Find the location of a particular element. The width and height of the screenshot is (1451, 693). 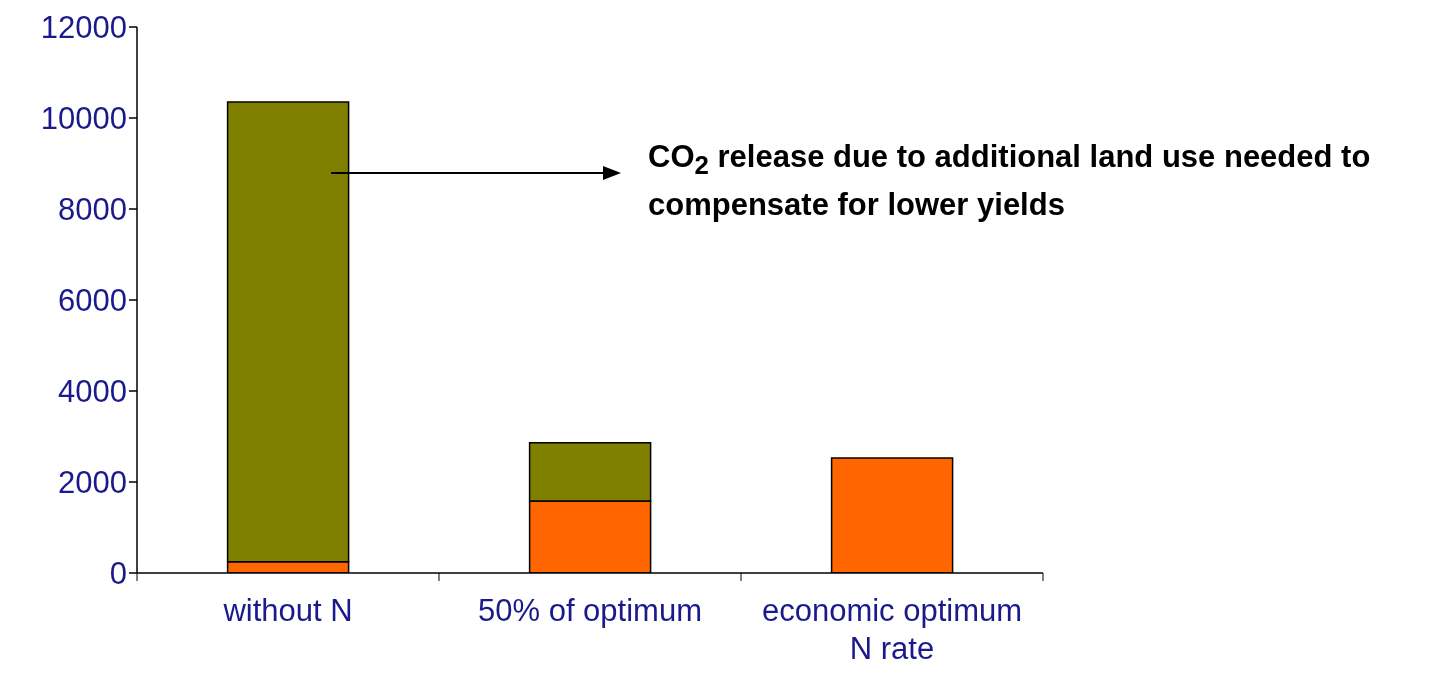

y-tick-label: 0 is located at coordinates (118, 574).